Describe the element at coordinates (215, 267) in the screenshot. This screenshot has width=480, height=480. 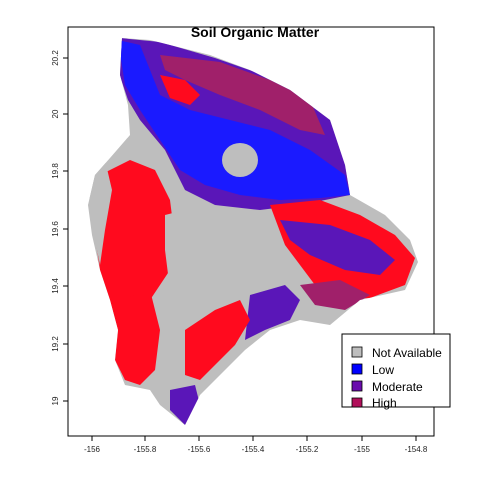
I see `region-na-central` at that location.